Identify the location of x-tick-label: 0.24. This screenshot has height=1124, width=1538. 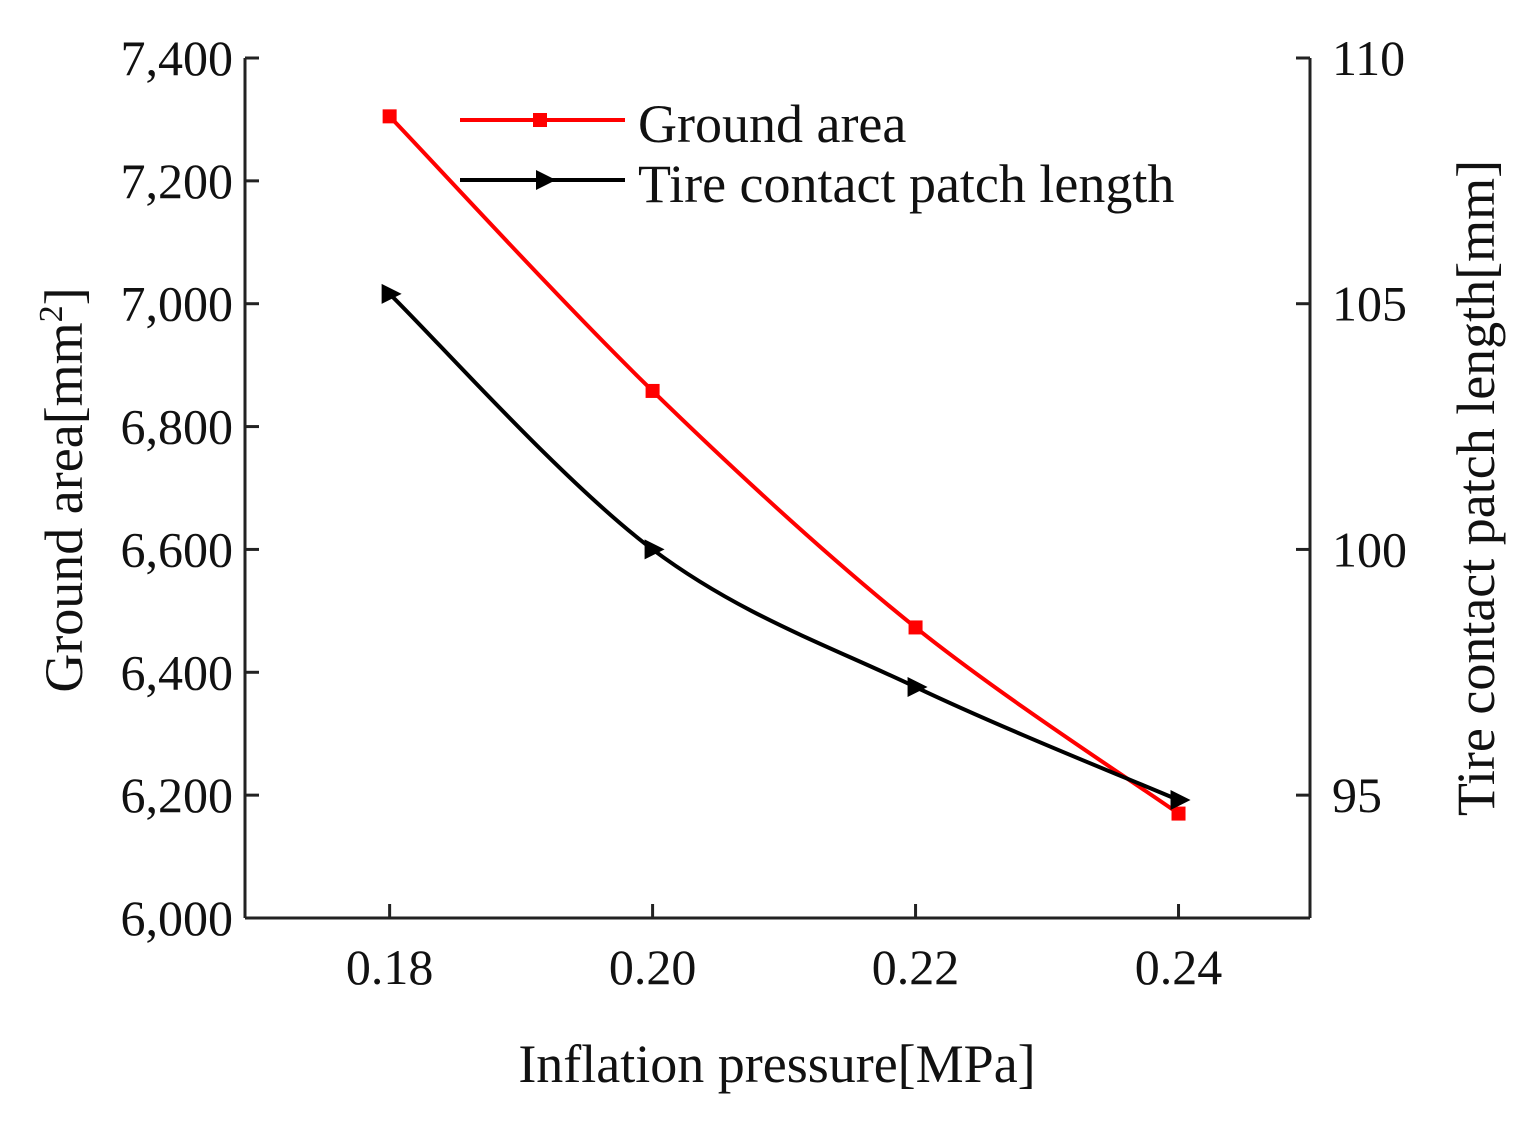
(1179, 967).